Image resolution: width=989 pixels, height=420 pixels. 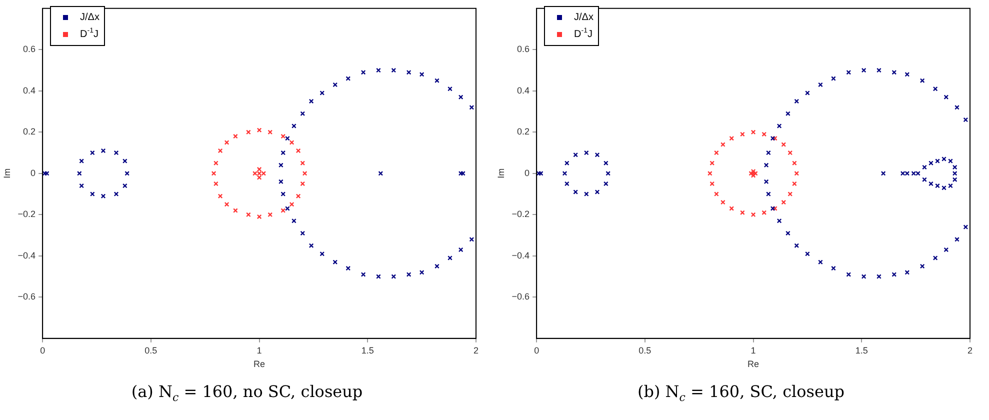 I want to click on y-tick-label: 0.2, so click(x=29, y=131).